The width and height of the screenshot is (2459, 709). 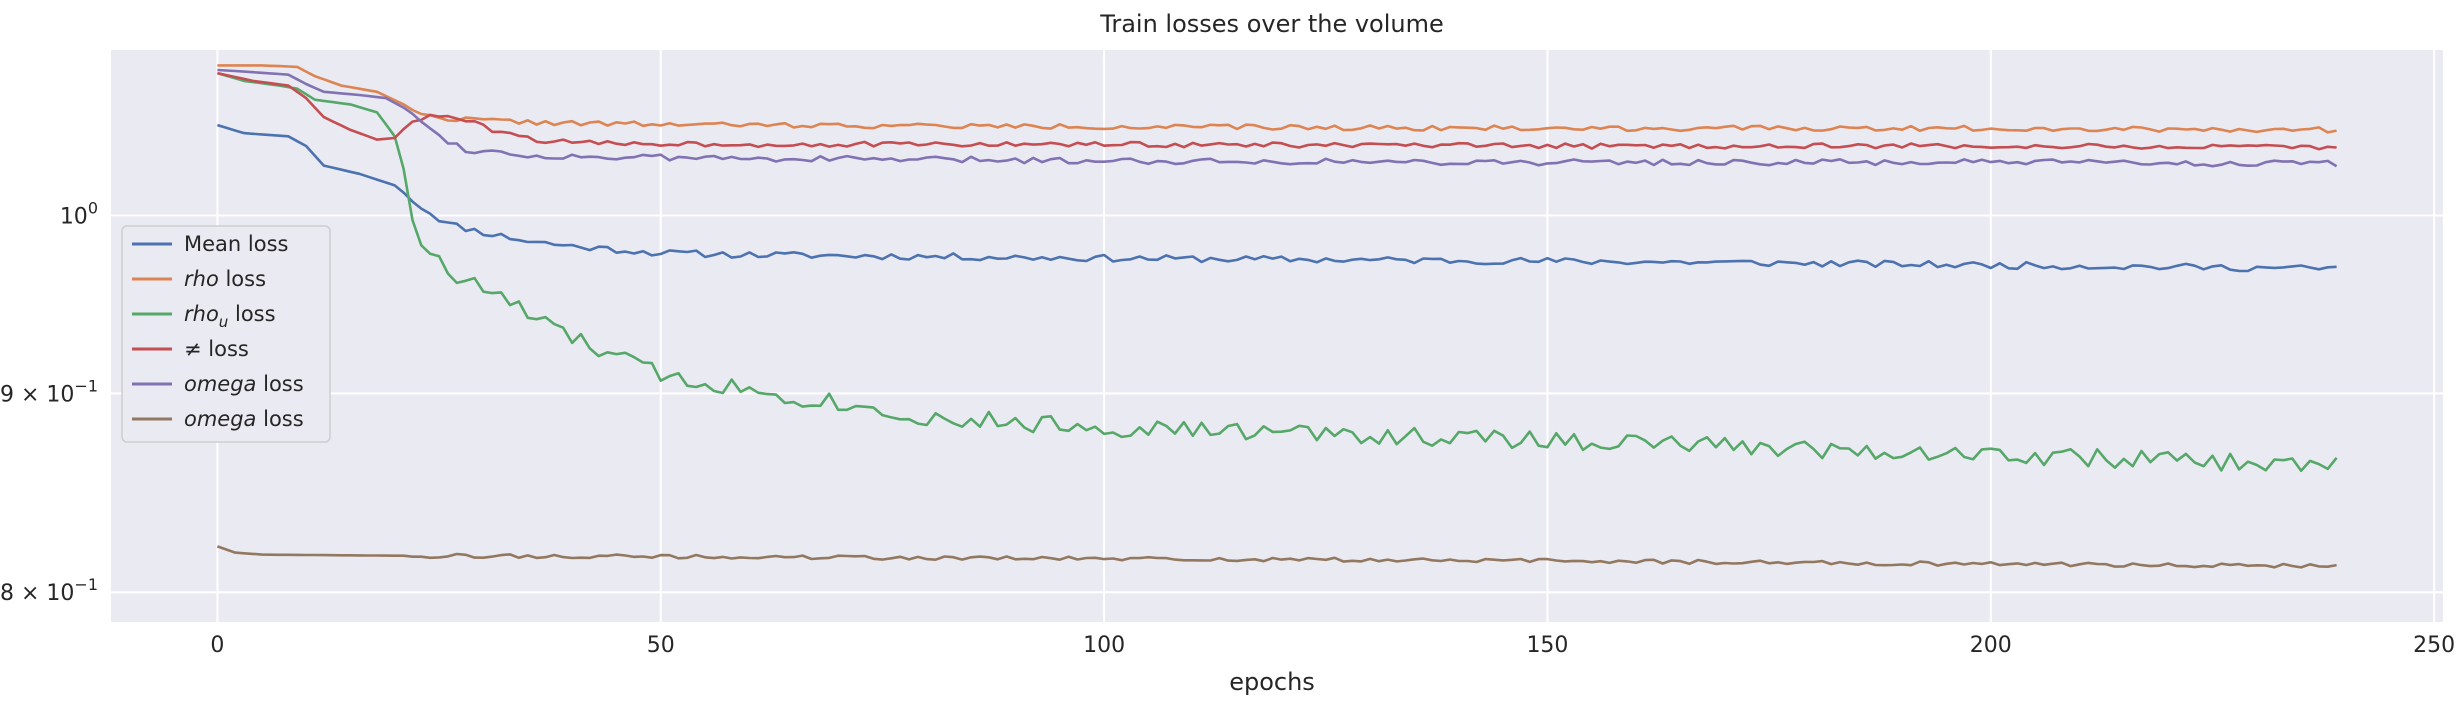 I want to click on legend-box, so click(x=226, y=334).